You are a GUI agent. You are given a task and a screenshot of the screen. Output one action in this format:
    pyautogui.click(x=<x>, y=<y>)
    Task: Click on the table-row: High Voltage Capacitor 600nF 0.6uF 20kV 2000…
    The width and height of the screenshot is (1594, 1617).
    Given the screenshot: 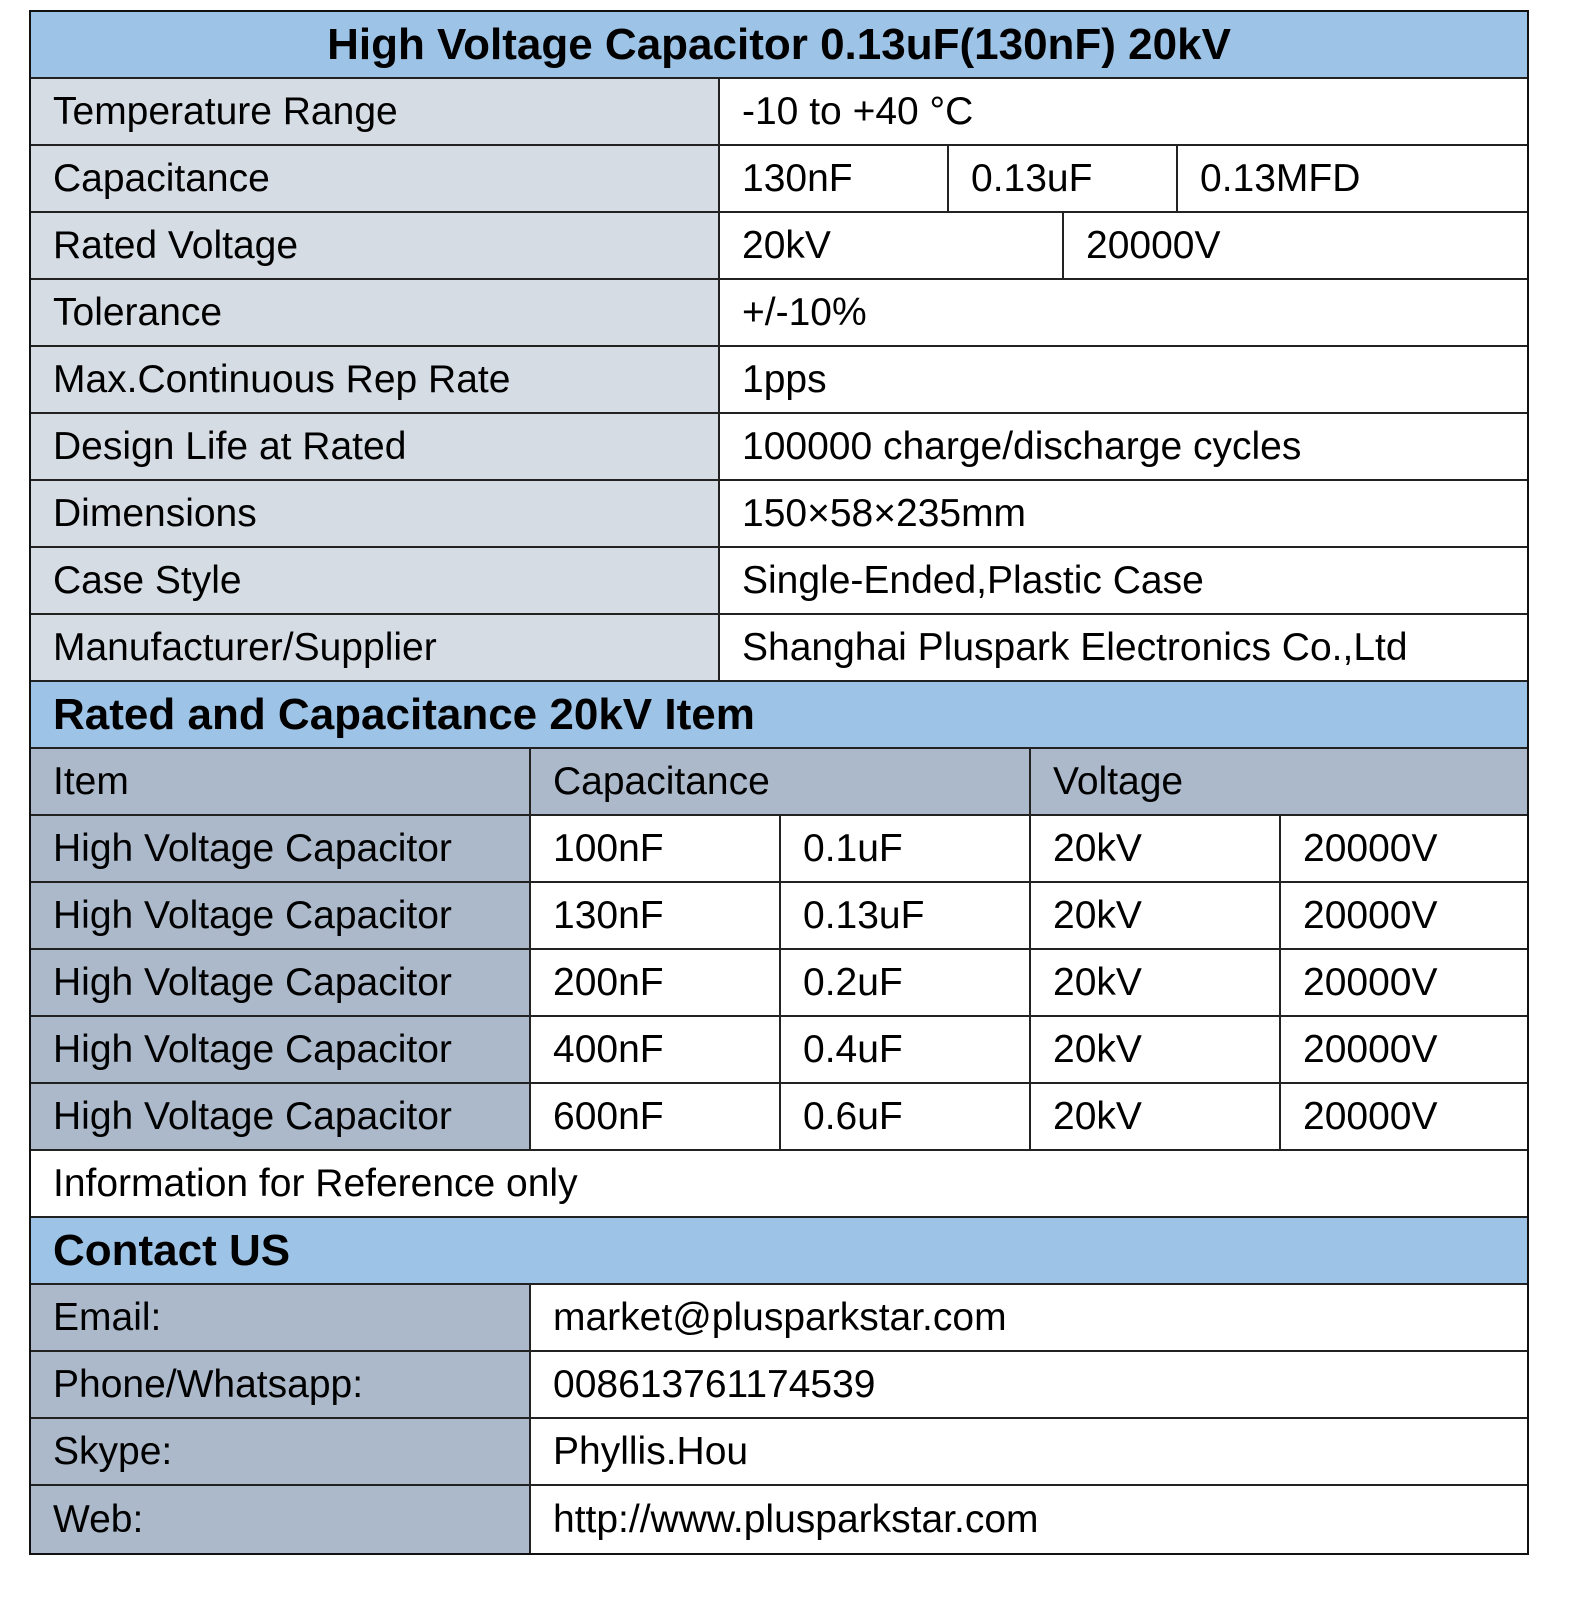 What is the action you would take?
    pyautogui.click(x=779, y=1117)
    